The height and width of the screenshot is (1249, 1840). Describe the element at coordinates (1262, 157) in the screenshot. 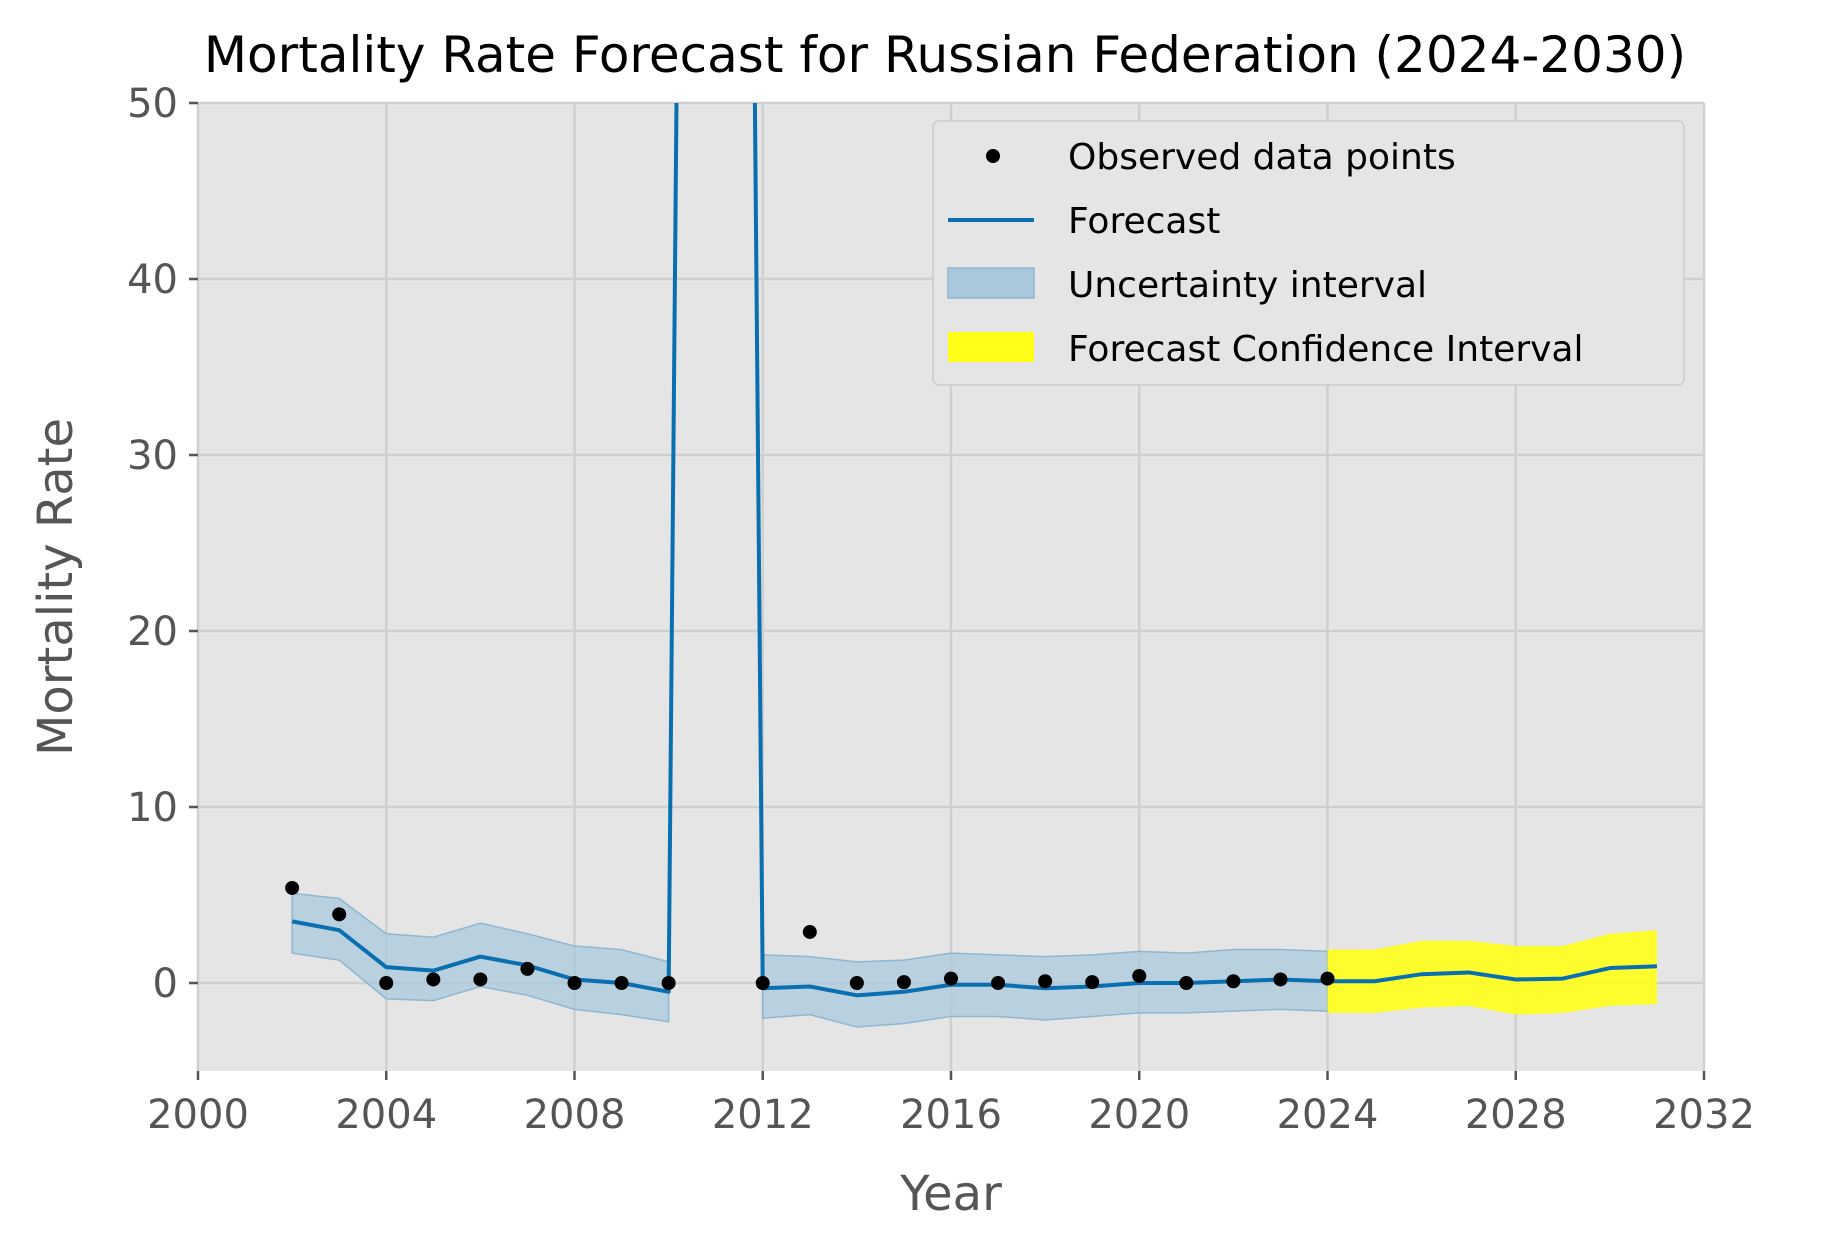

I see `legend-observed-label: Observed data points` at that location.